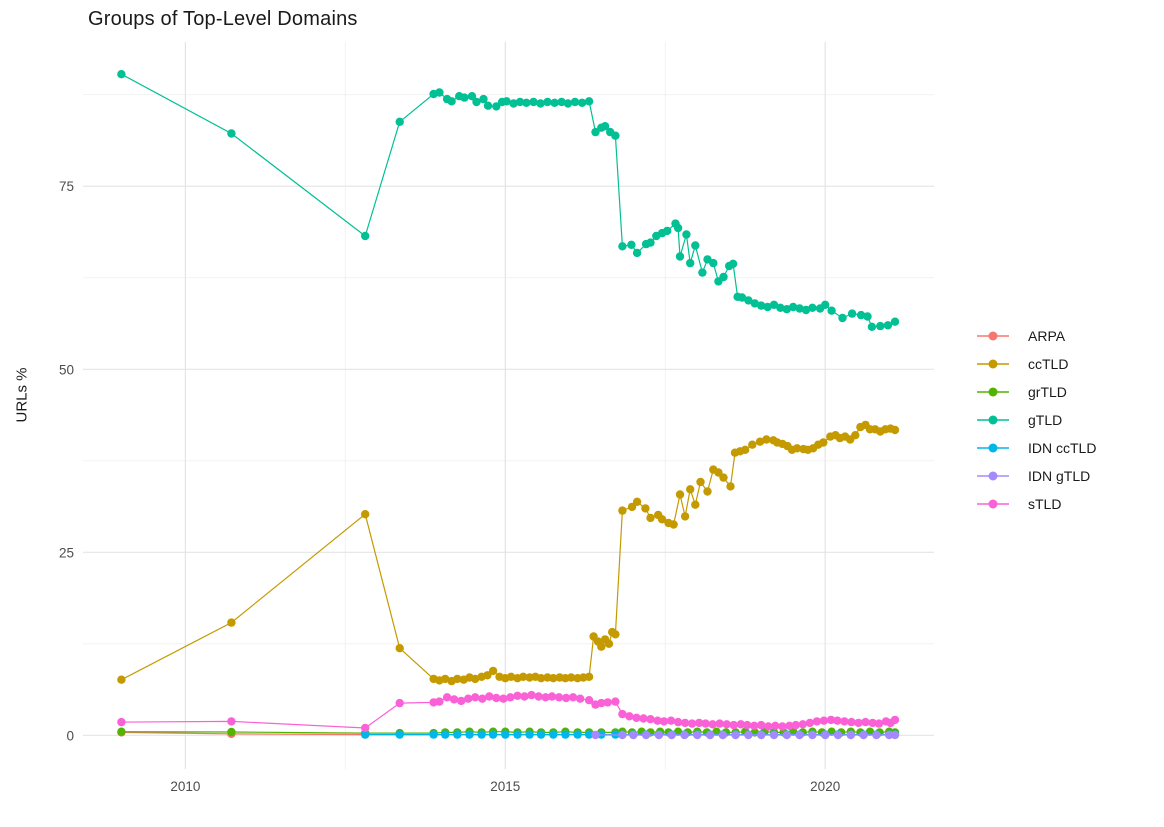 The height and width of the screenshot is (827, 1164). Describe the element at coordinates (22, 395) in the screenshot. I see `y-axis-title: URLs %` at that location.